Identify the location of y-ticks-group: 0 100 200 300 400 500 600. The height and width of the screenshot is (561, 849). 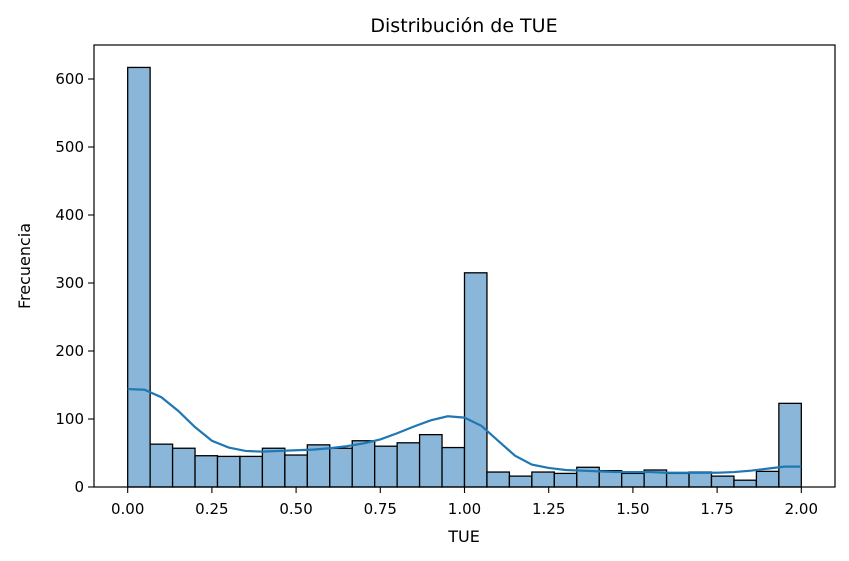
(74, 283).